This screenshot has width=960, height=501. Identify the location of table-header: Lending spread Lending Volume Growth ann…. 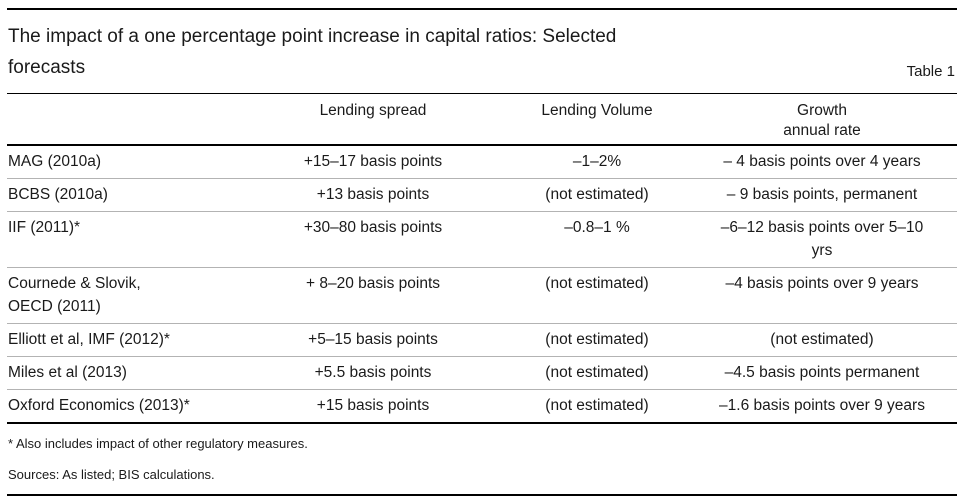
(482, 120).